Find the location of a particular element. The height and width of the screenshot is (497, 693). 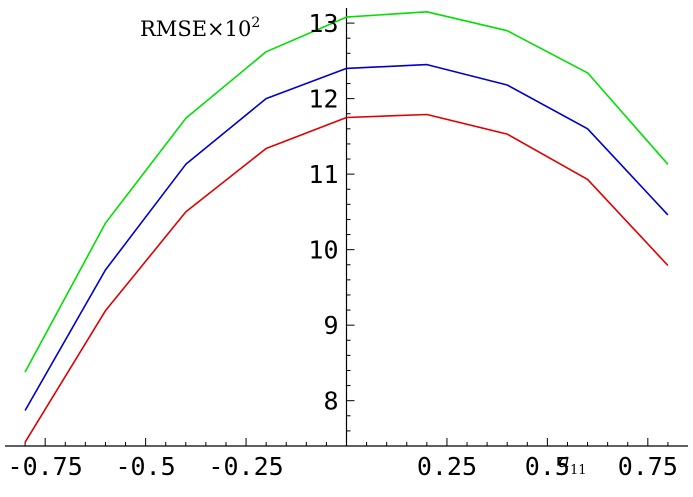

y-tick-label: 9 is located at coordinates (330, 325).